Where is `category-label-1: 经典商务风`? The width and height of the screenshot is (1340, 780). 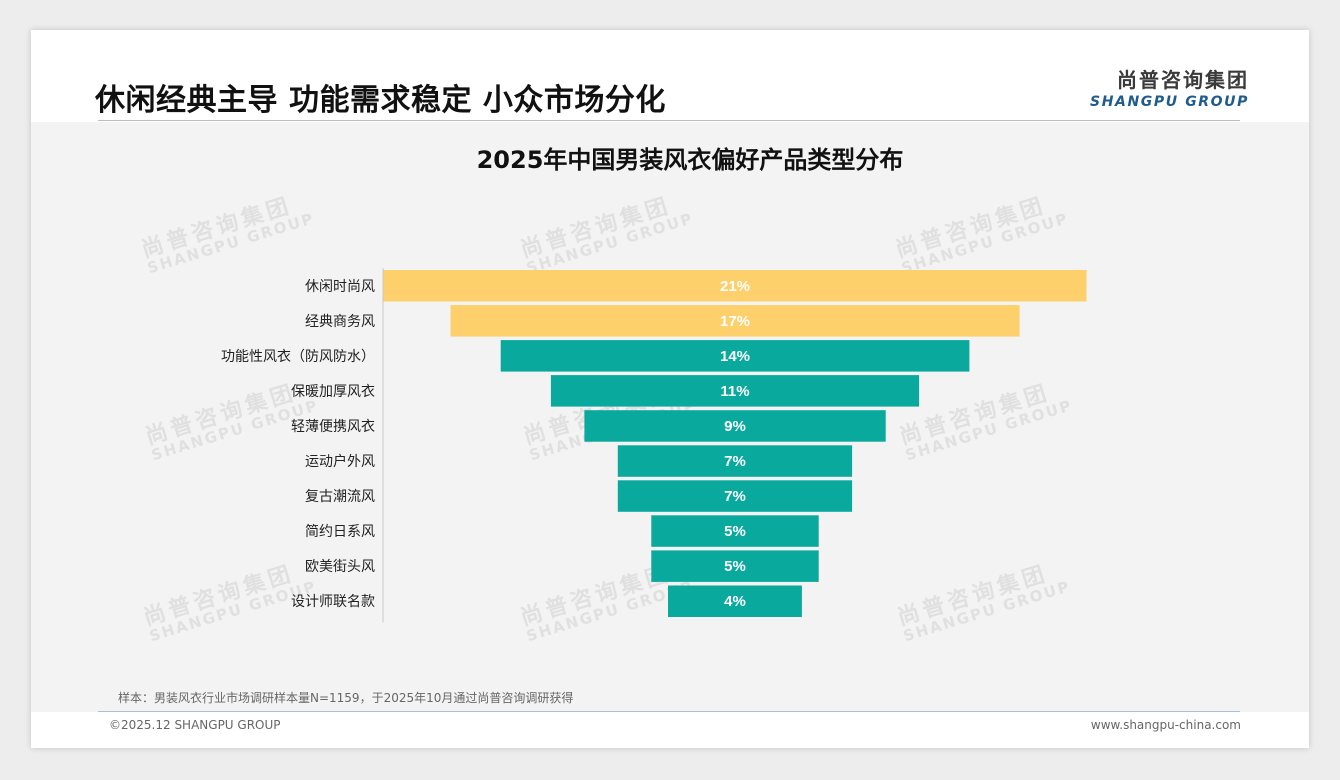
category-label-1: 经典商务风 is located at coordinates (340, 322).